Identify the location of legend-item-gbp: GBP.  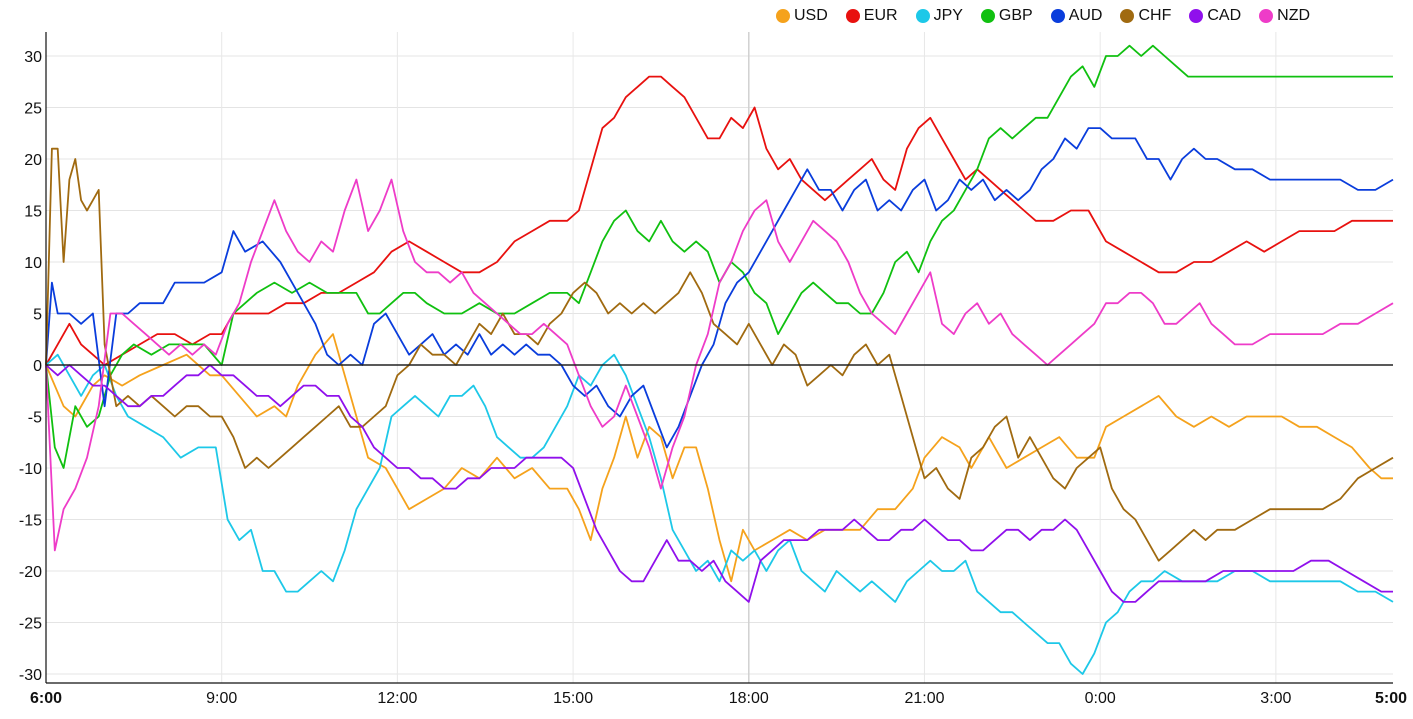
(1006, 16).